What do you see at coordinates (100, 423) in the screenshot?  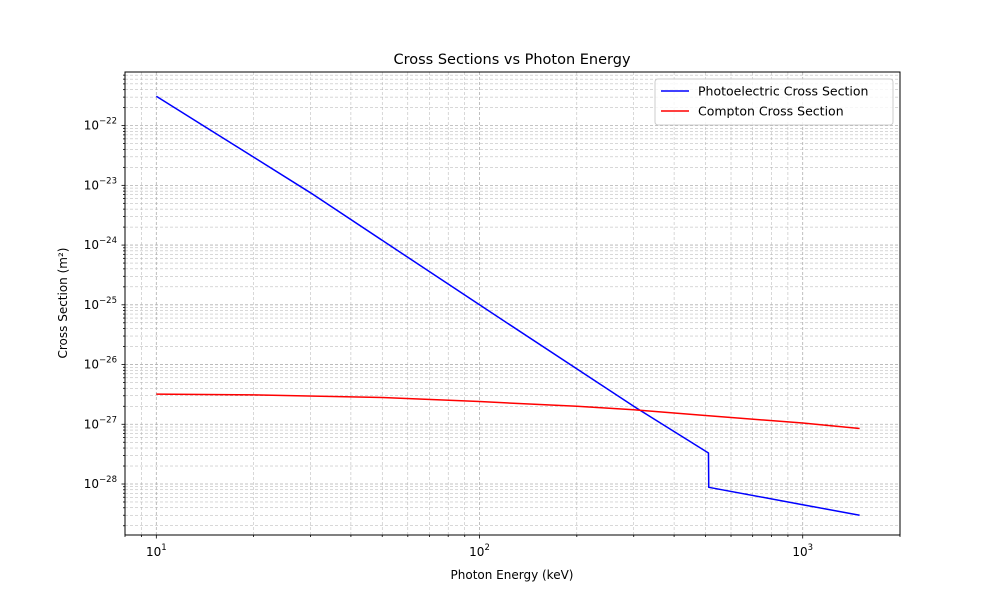 I see `y-tick-label: 10−27` at bounding box center [100, 423].